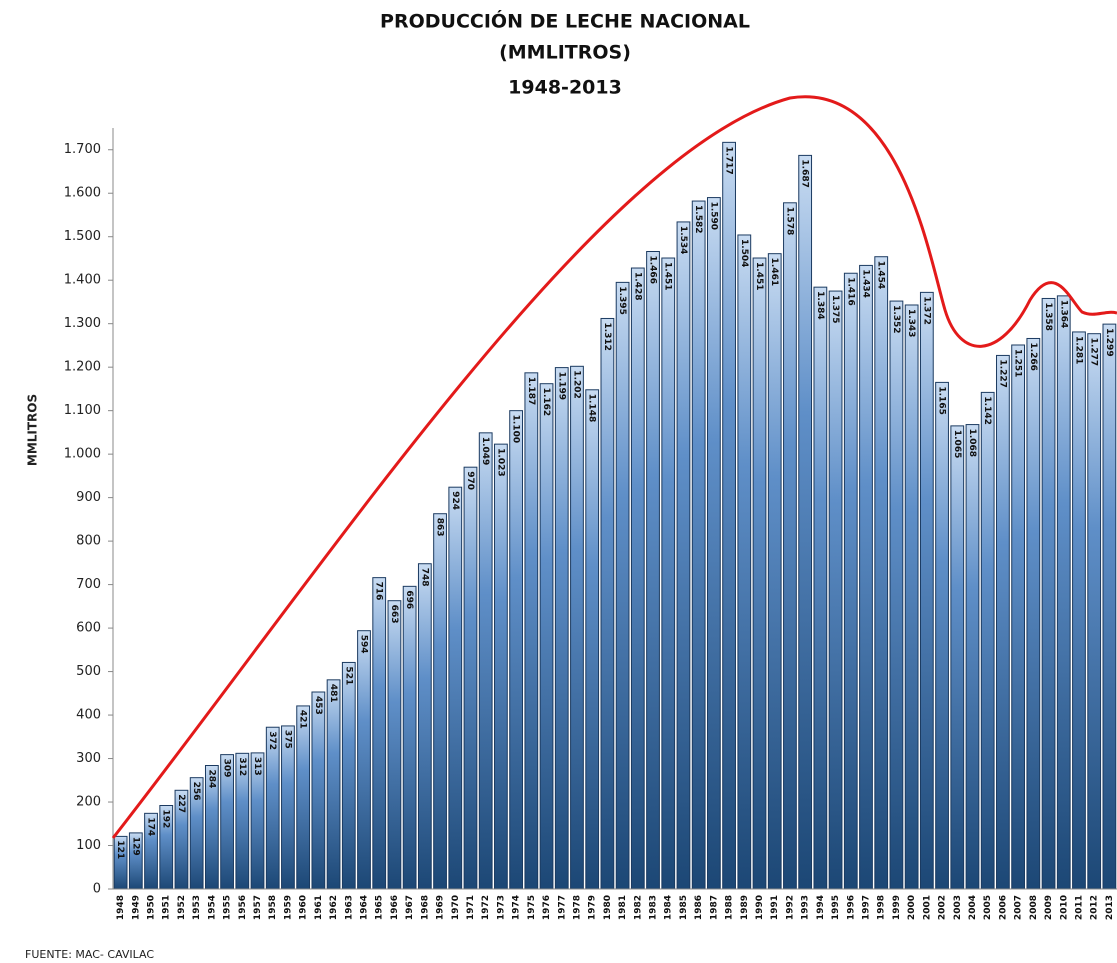  Describe the element at coordinates (805, 173) in the screenshot. I see `value-label: 1.687` at that location.